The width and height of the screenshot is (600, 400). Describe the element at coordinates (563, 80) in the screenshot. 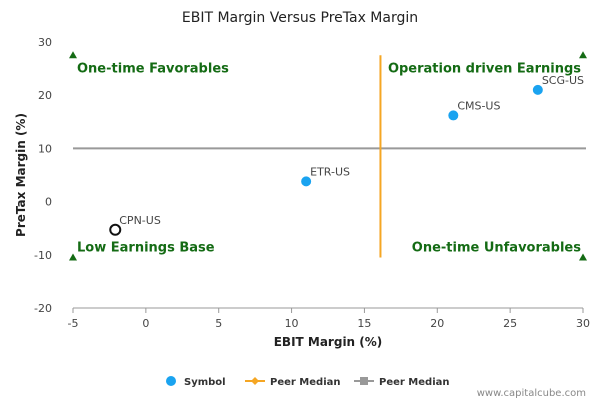

I see `point-label-scg-us: SCG-US` at that location.